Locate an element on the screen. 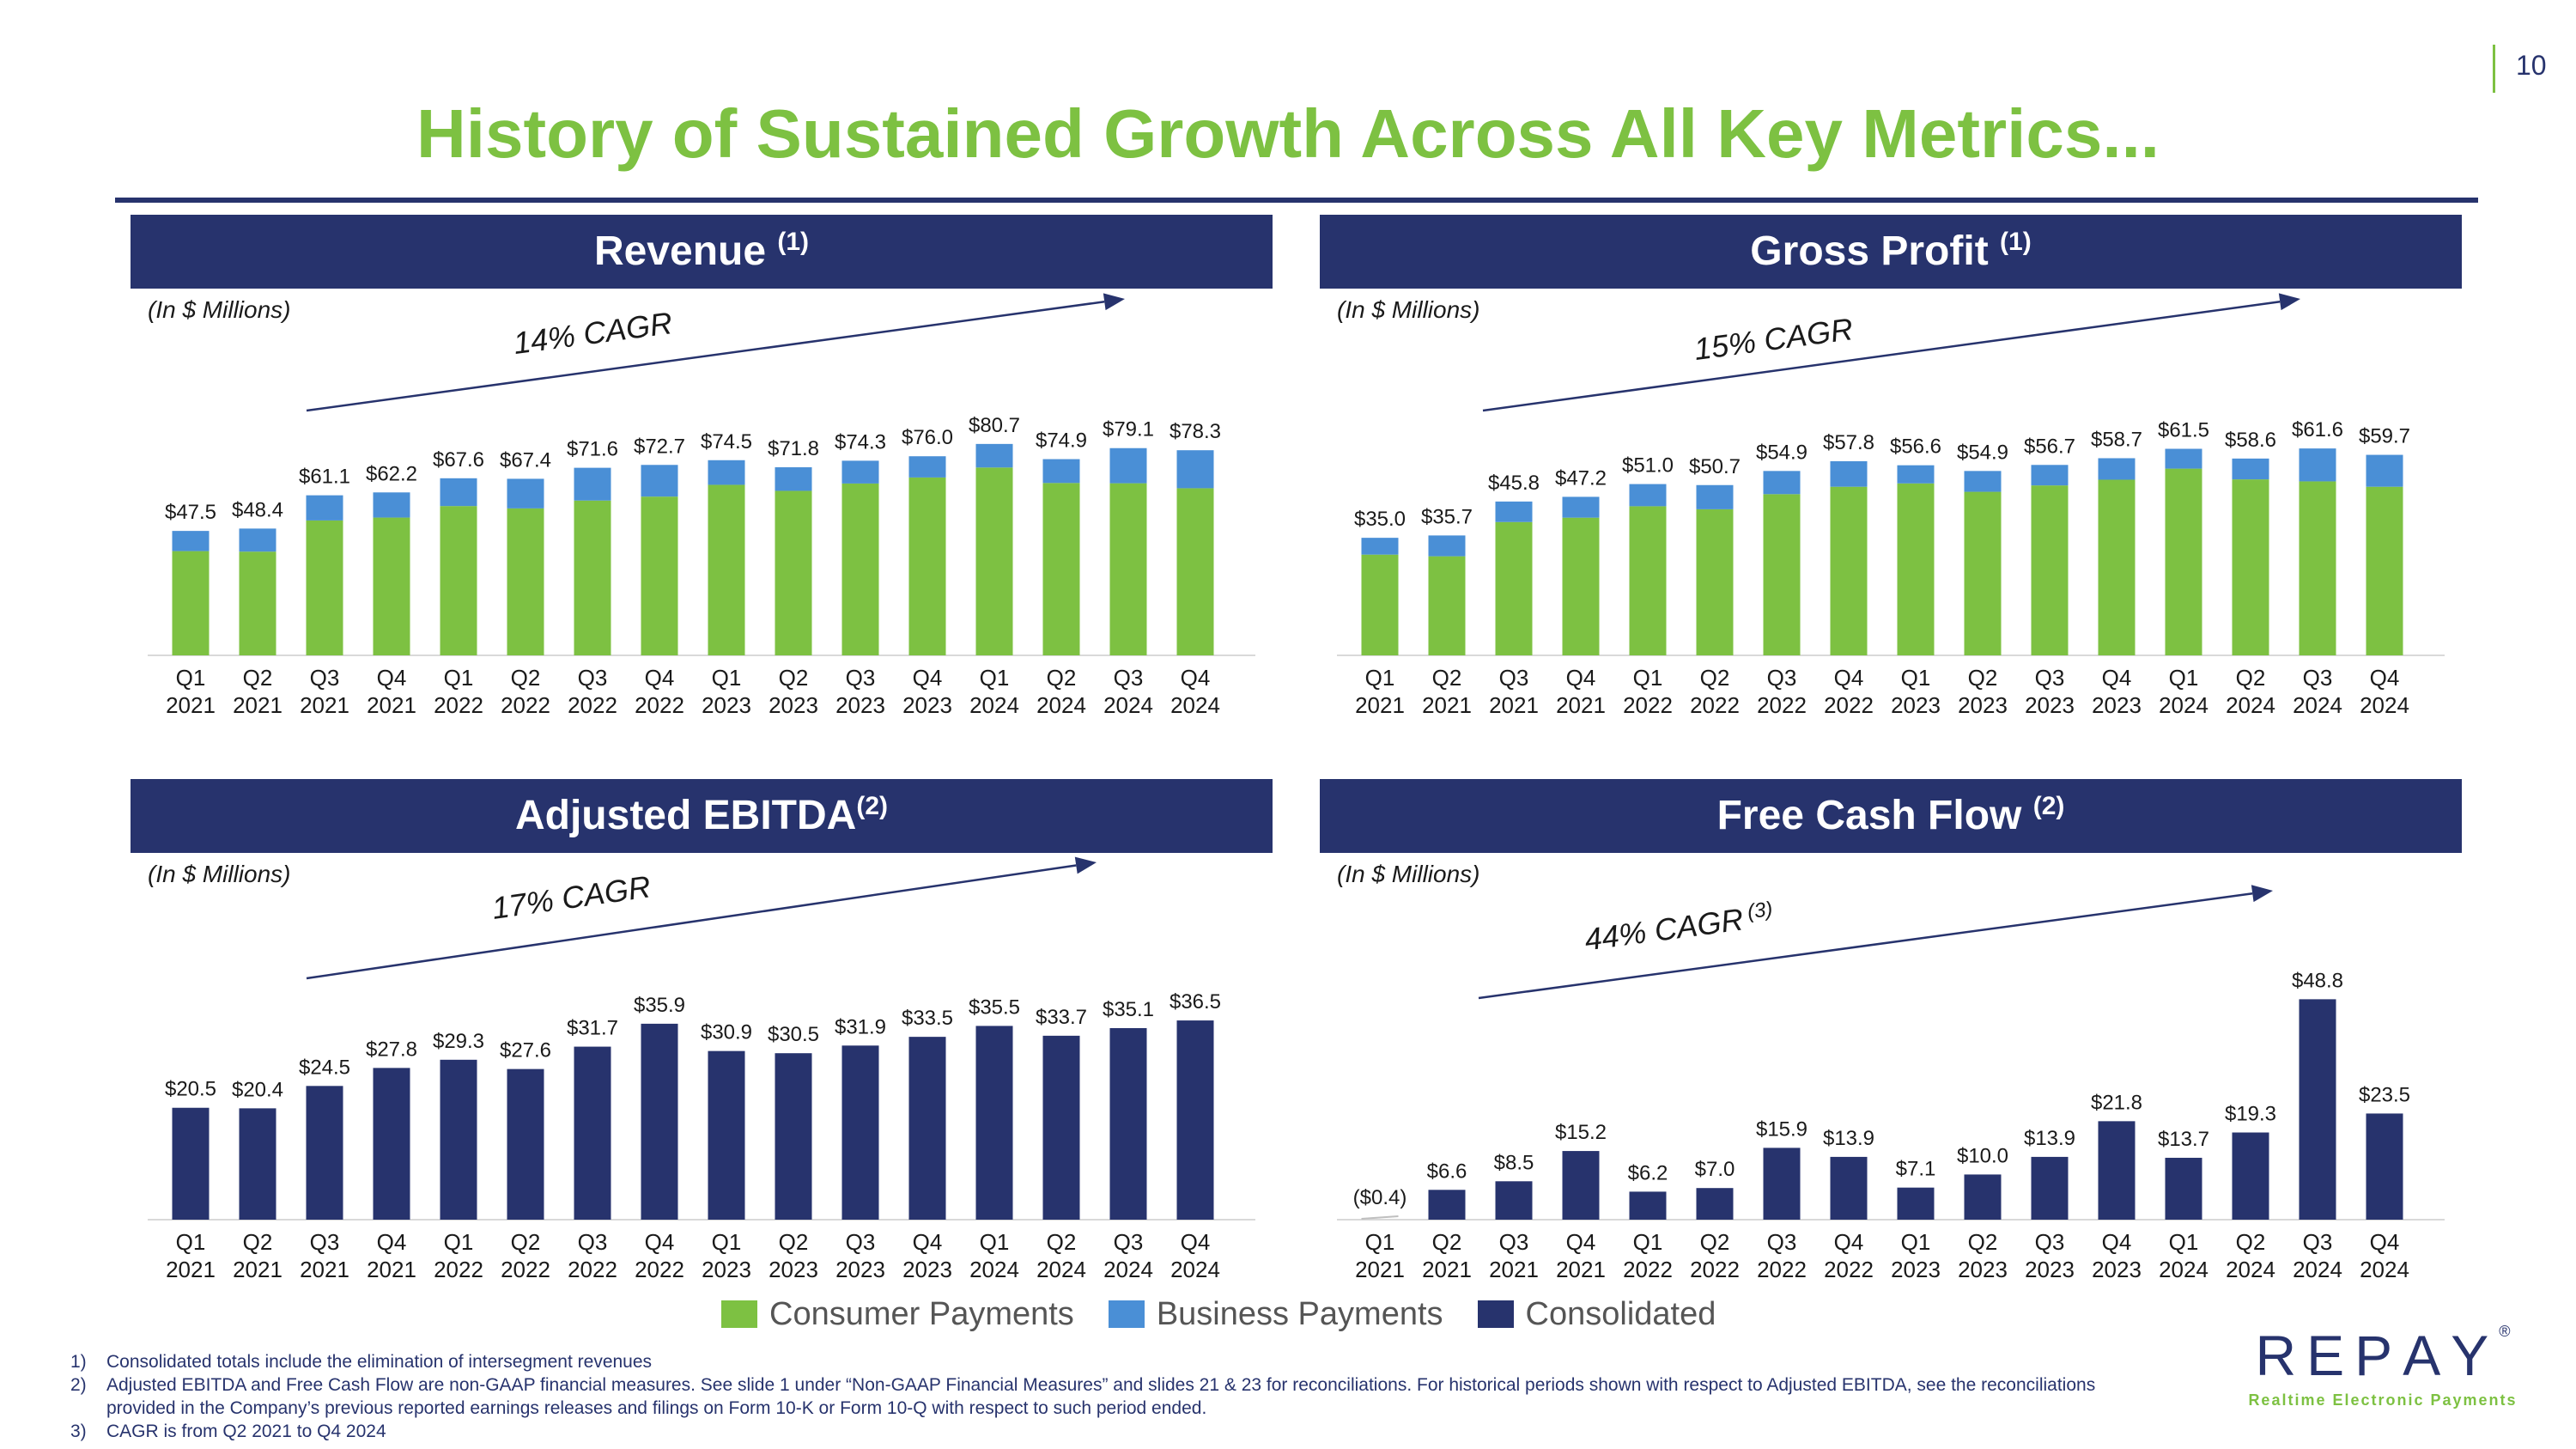 This screenshot has height=1449, width=2576. data-label: $36.5 is located at coordinates (1195, 1002).